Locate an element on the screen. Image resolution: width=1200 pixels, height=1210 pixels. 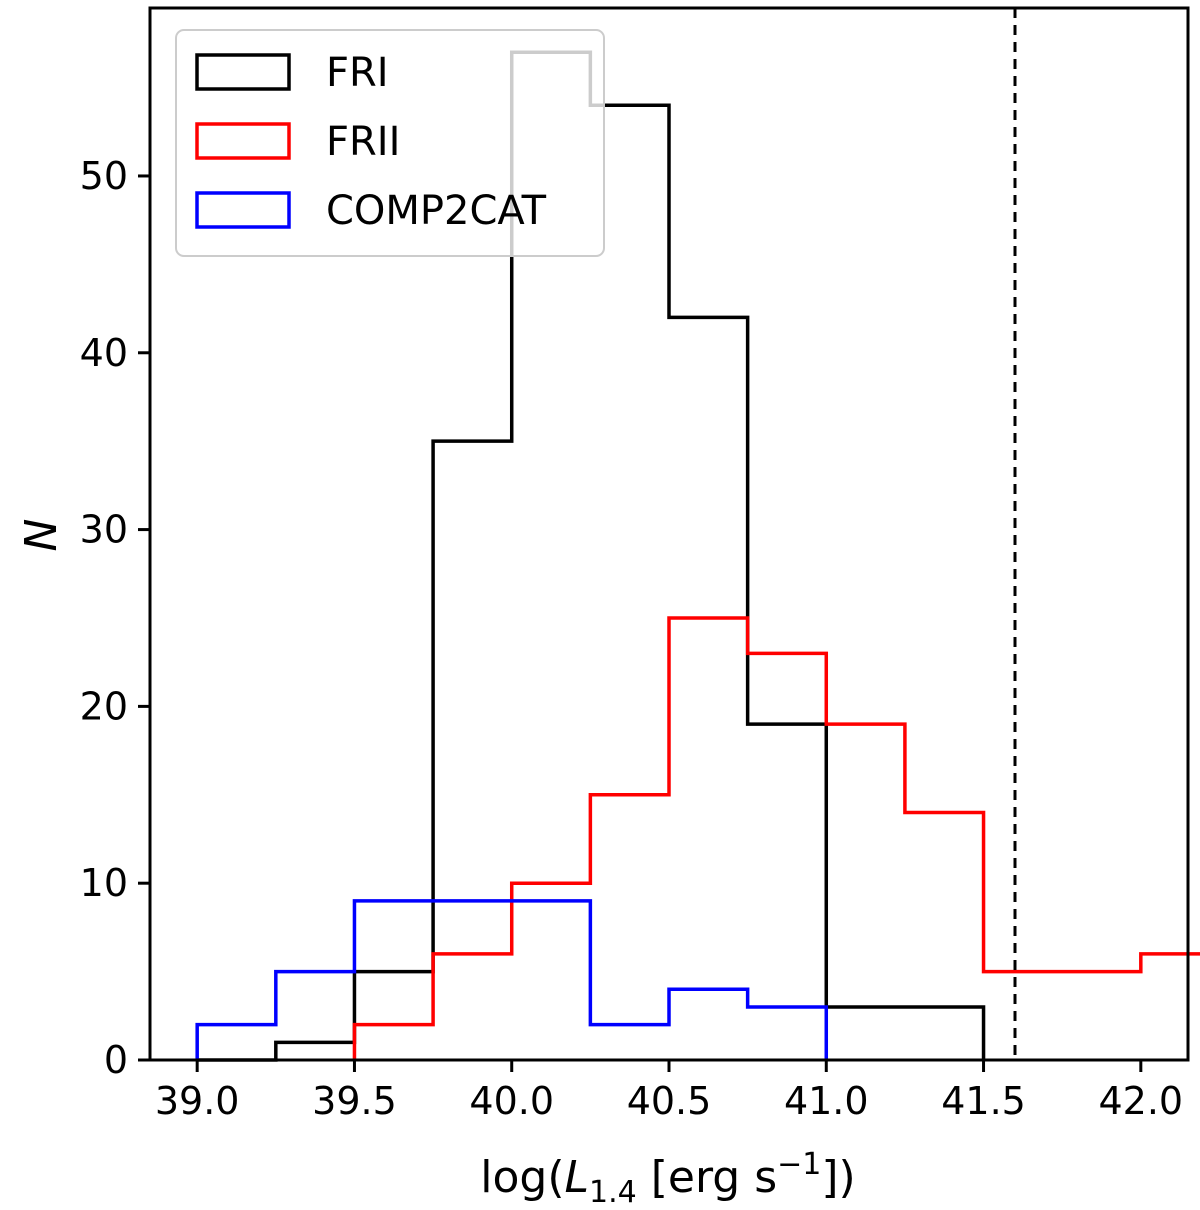
legend-swatch-frii is located at coordinates (243, 141).